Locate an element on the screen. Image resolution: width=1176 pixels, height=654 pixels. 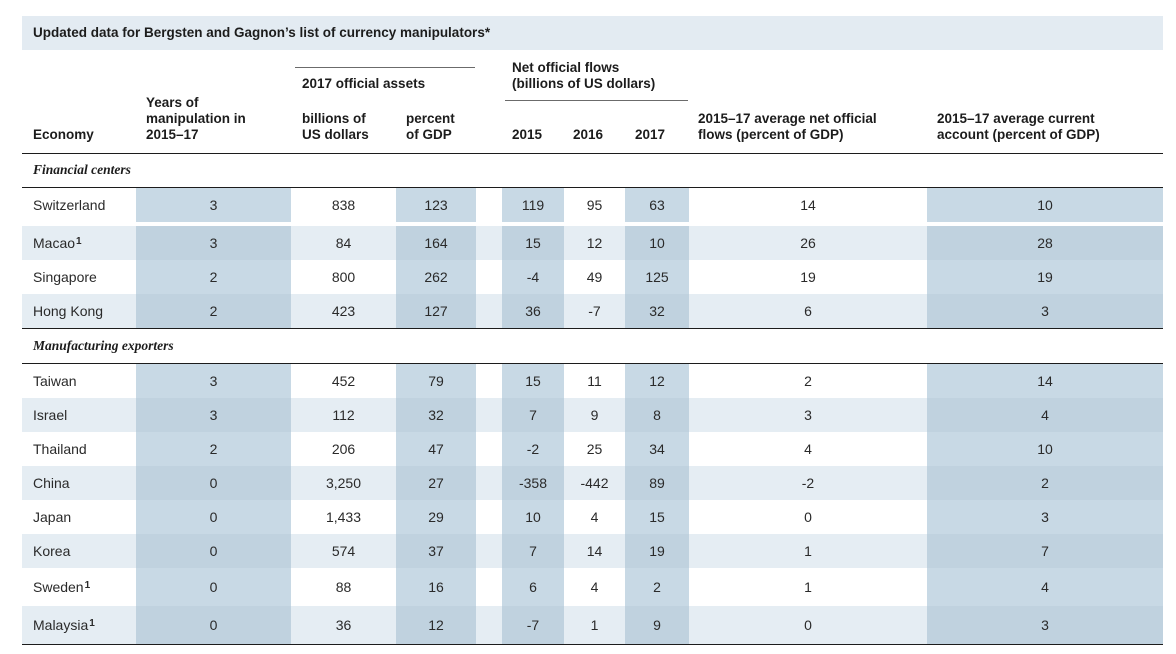
cell-economy-text: Macao is located at coordinates (54, 243).